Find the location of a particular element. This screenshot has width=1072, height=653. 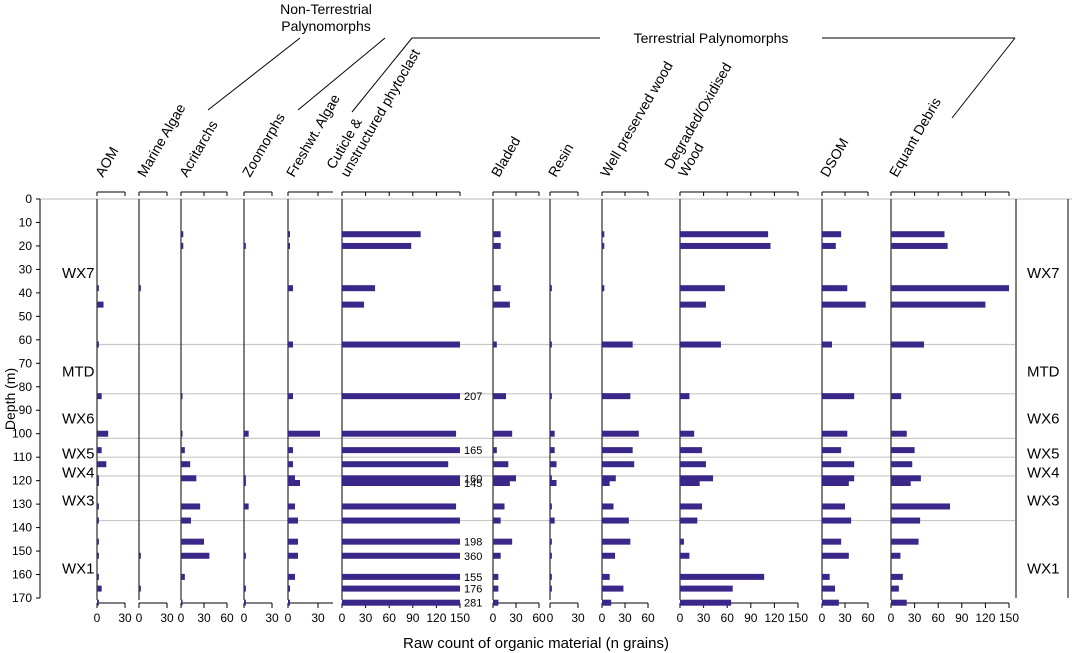

nonterrestrial-bracket-right is located at coordinates (341, 74).